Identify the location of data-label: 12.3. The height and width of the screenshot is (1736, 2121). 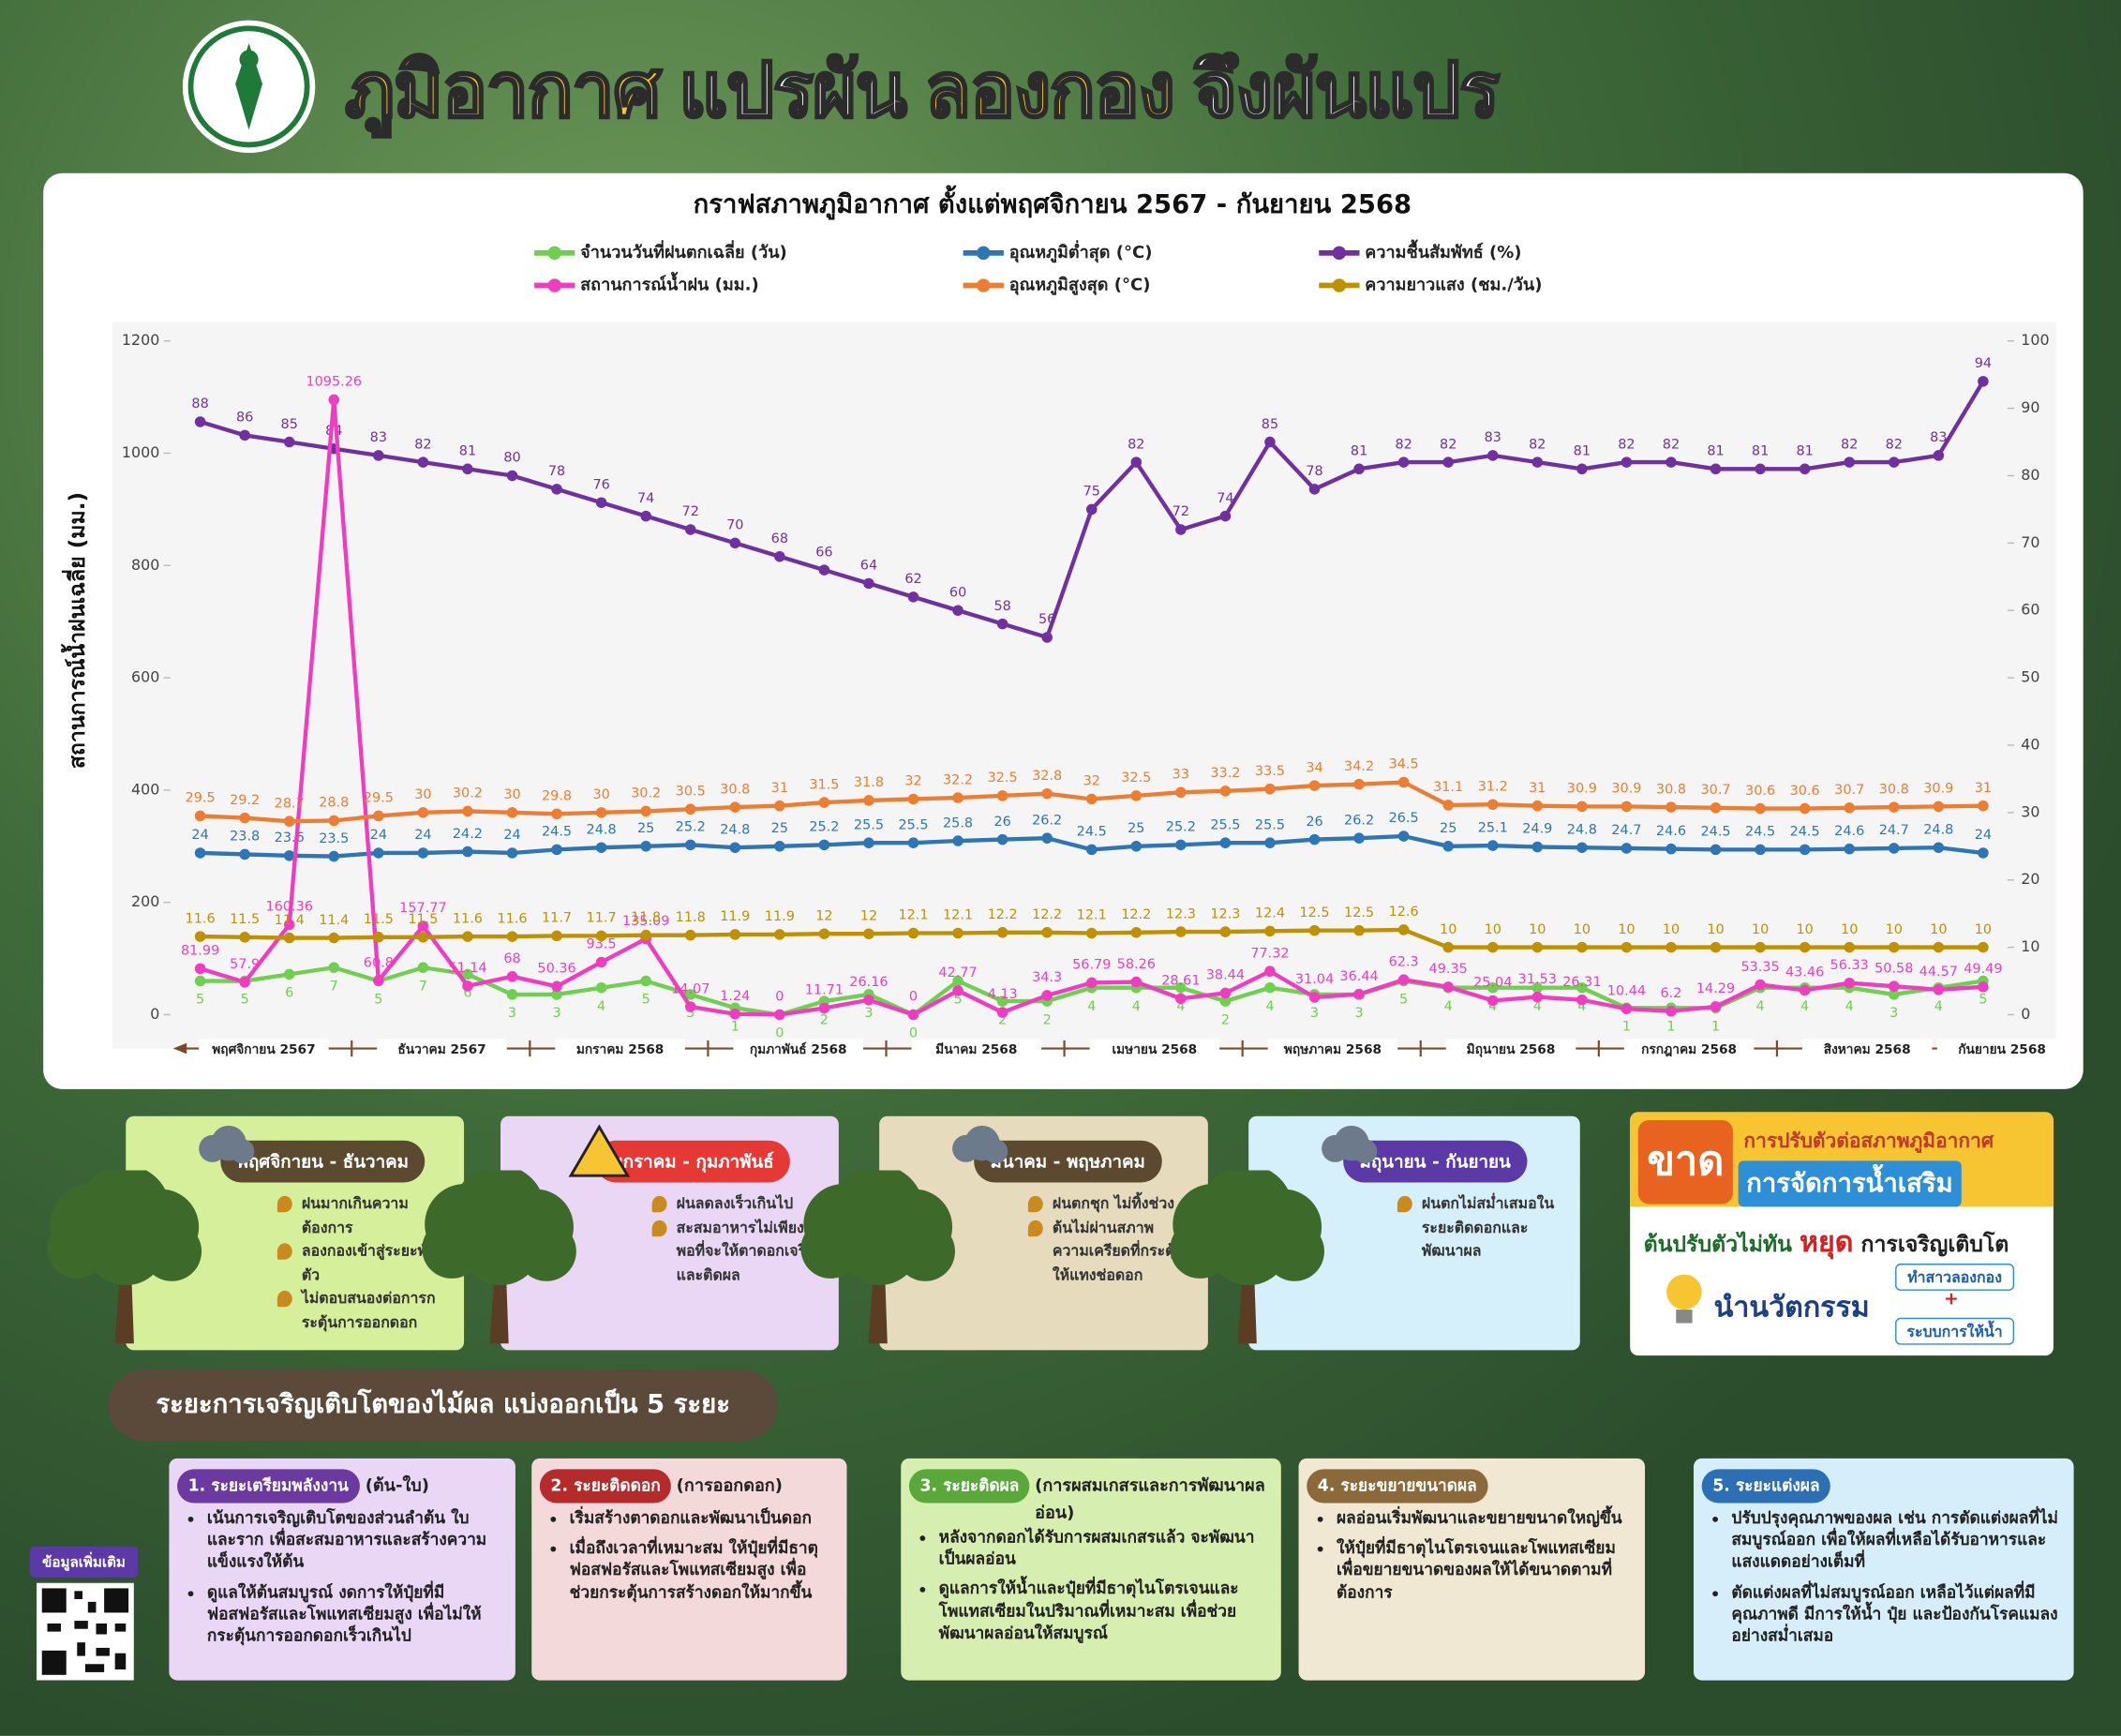
(1181, 913).